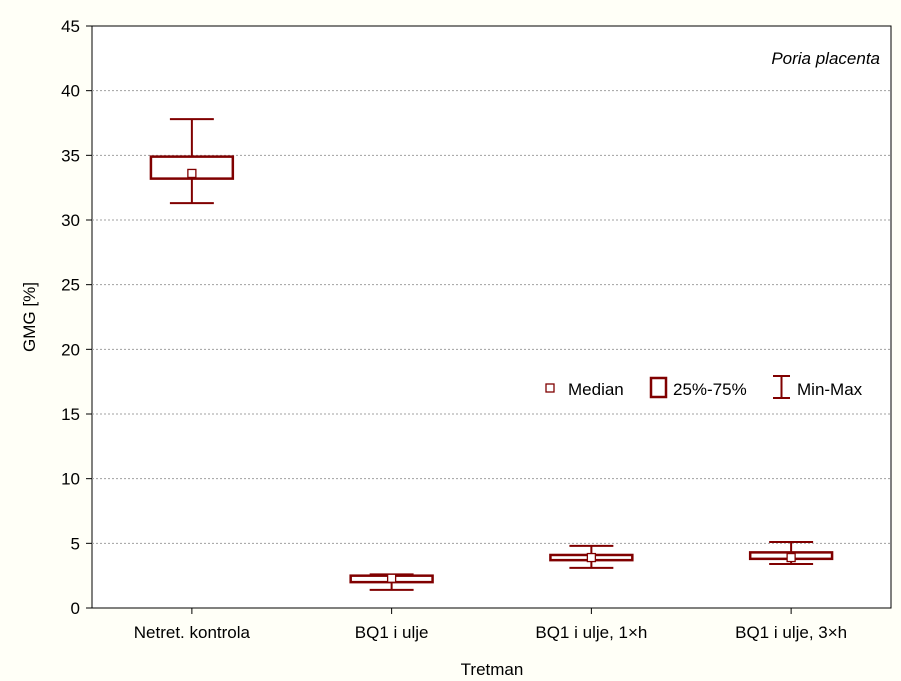  Describe the element at coordinates (29, 317) in the screenshot. I see `y-axis-title: GMG [%]` at that location.